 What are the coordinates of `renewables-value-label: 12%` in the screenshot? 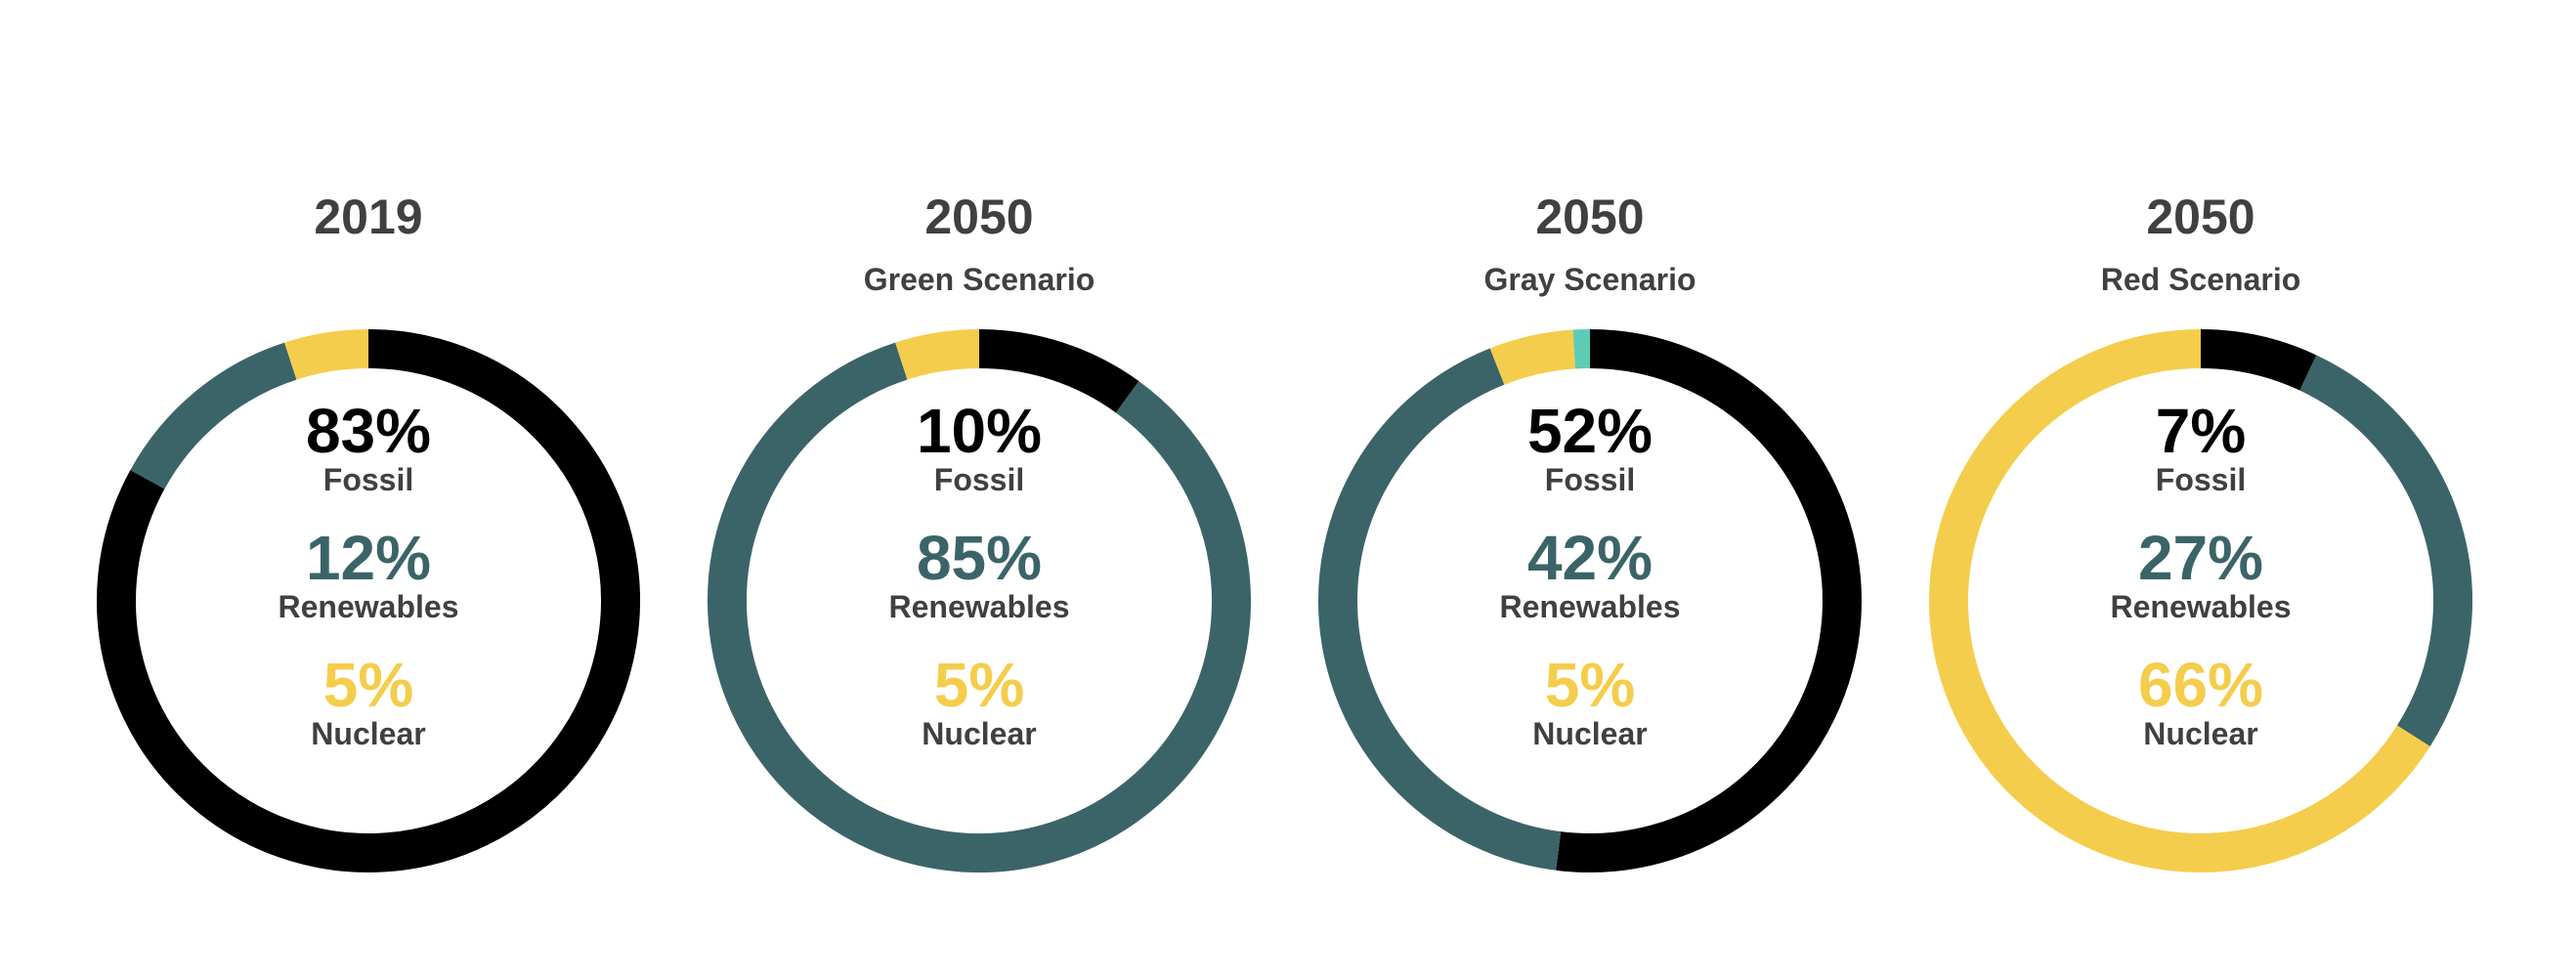 It's located at (369, 558).